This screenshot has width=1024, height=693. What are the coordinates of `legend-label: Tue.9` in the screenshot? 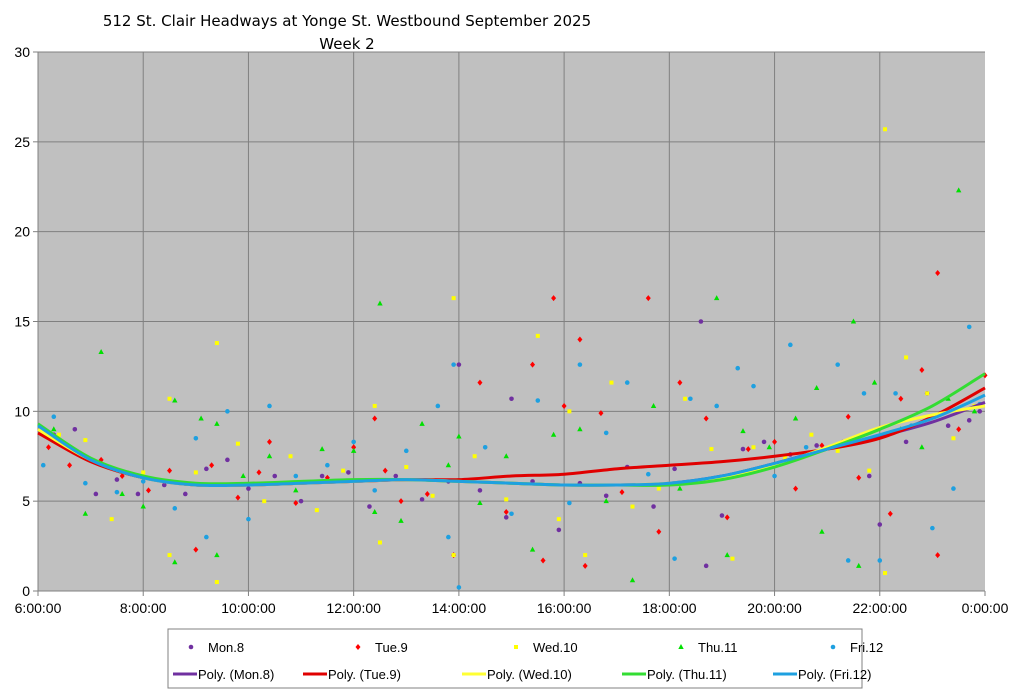 It's located at (391, 647).